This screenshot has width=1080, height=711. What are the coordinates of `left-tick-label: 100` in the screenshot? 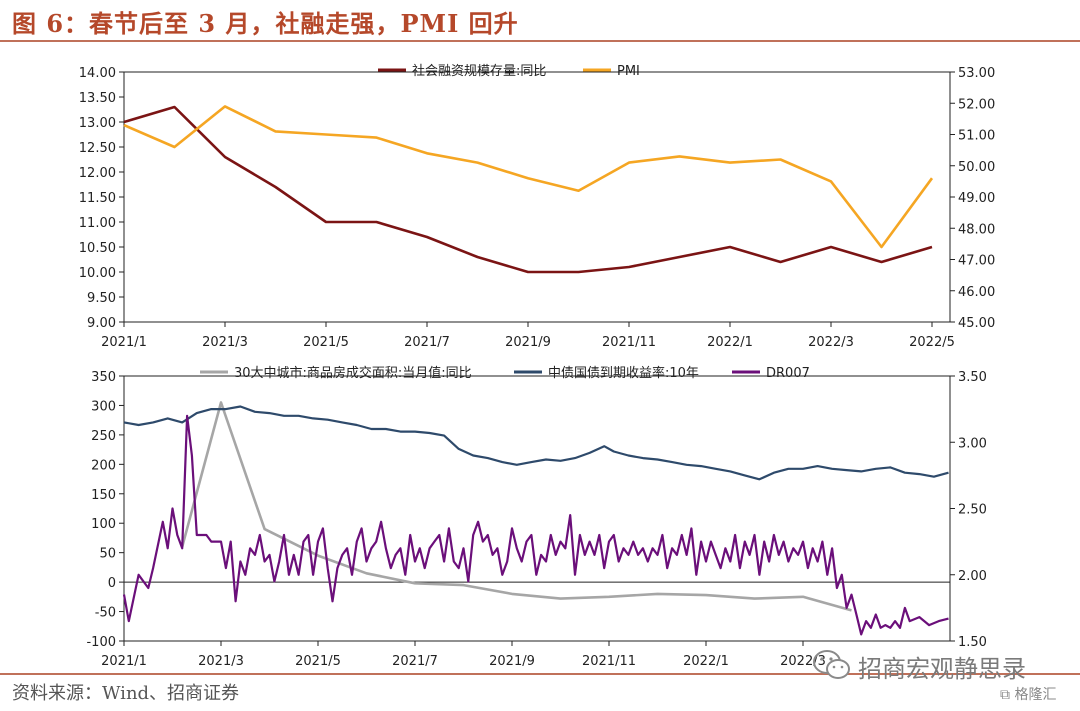 It's located at (103, 524).